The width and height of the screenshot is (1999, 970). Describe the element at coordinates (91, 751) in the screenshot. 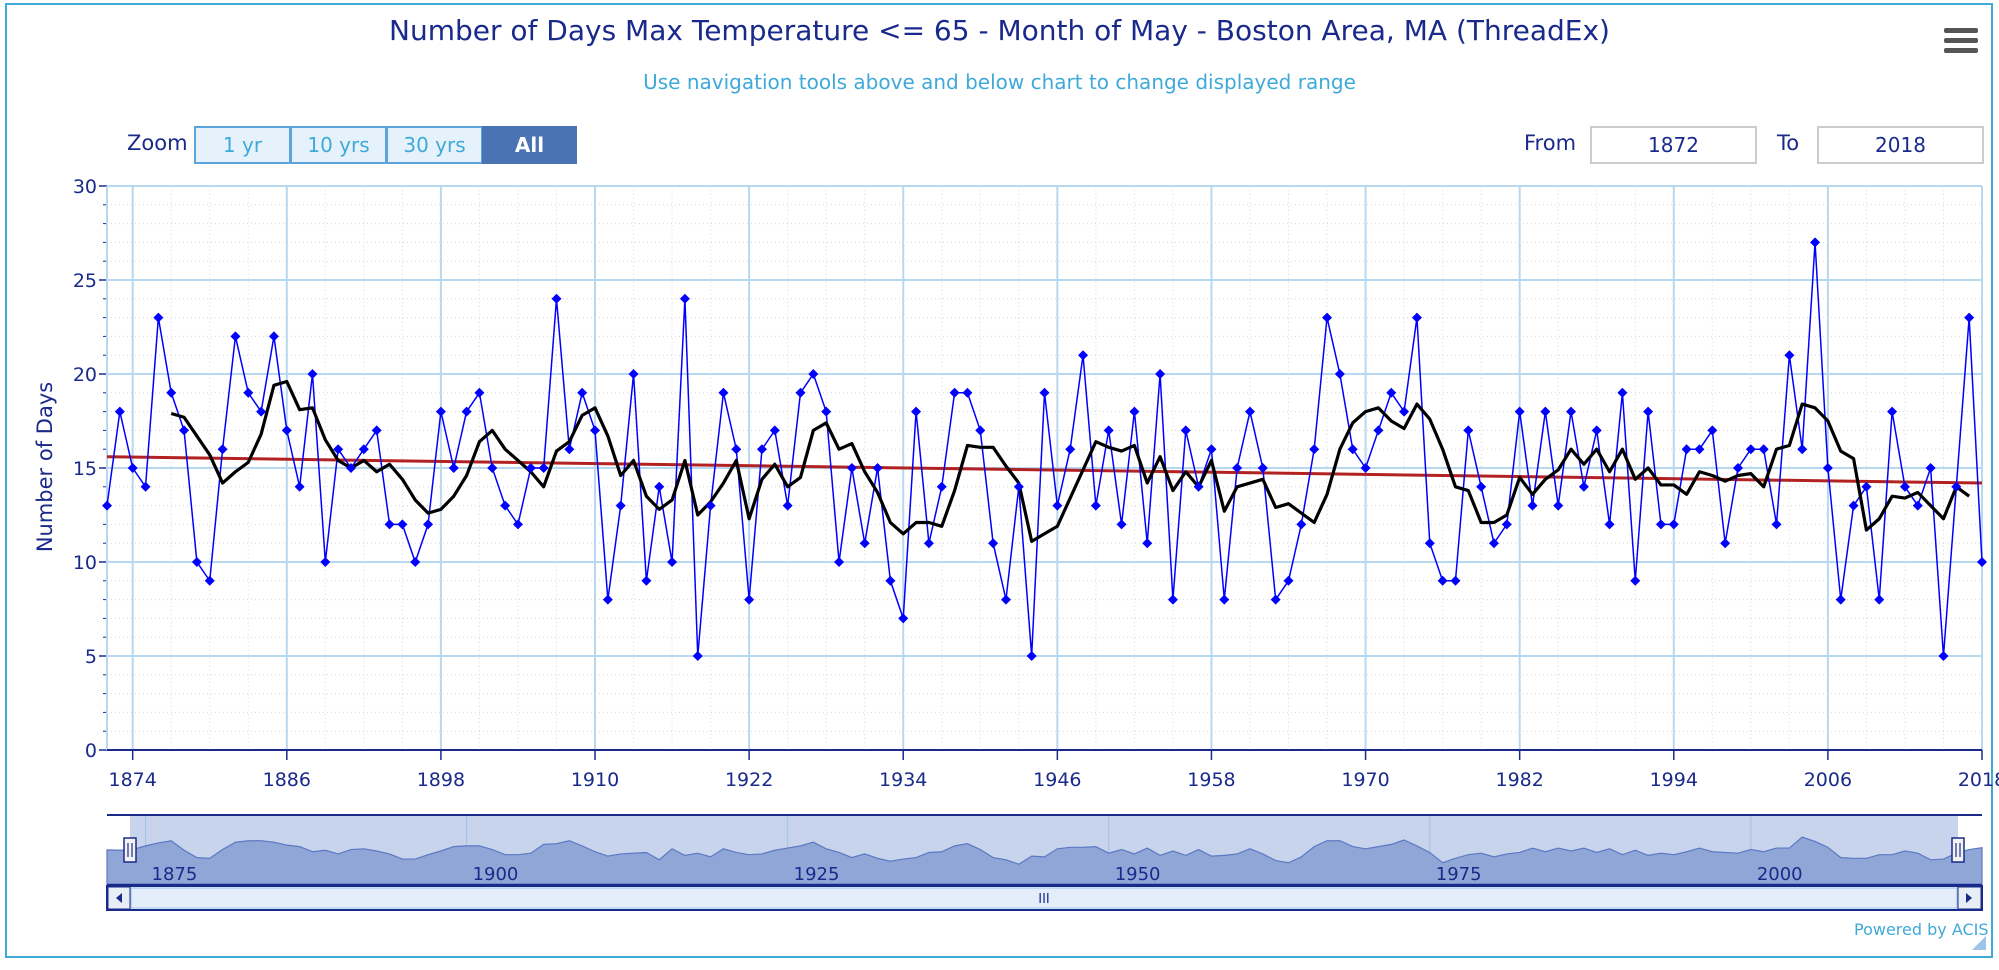

I see `y-tick-label: 0` at that location.